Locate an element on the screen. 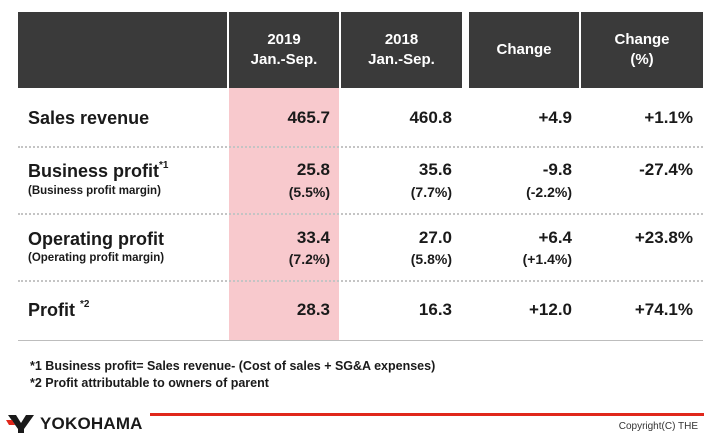  profit-label-text: Profit is located at coordinates (54, 310).